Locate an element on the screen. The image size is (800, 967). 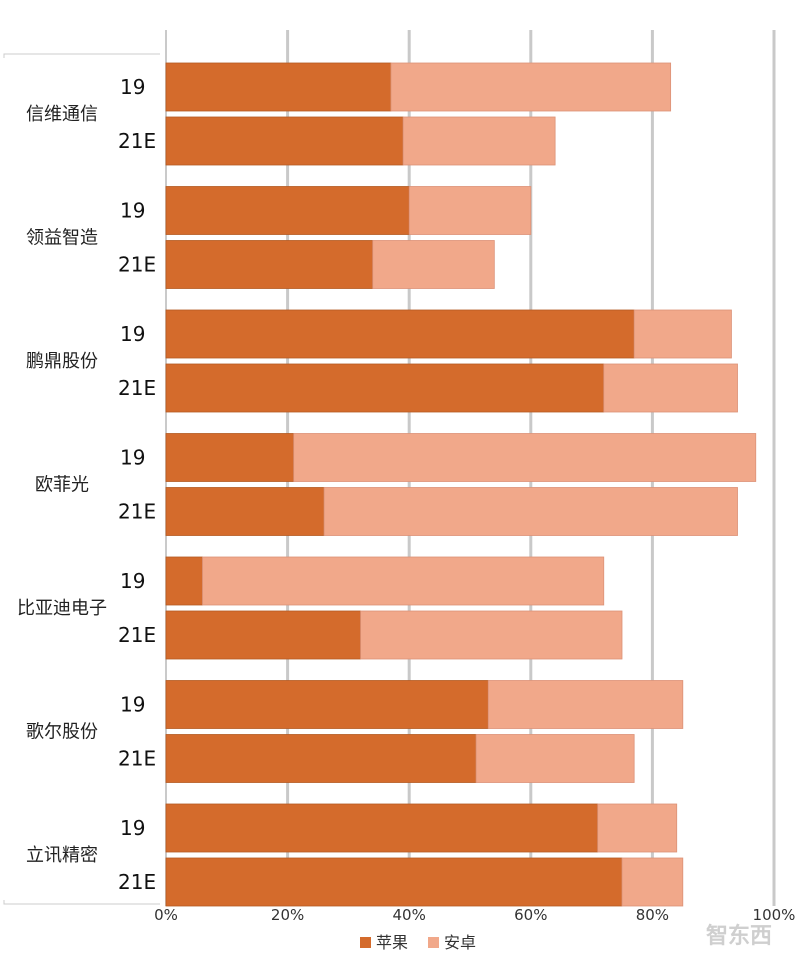
frame-line-top is located at coordinates (81, 55).